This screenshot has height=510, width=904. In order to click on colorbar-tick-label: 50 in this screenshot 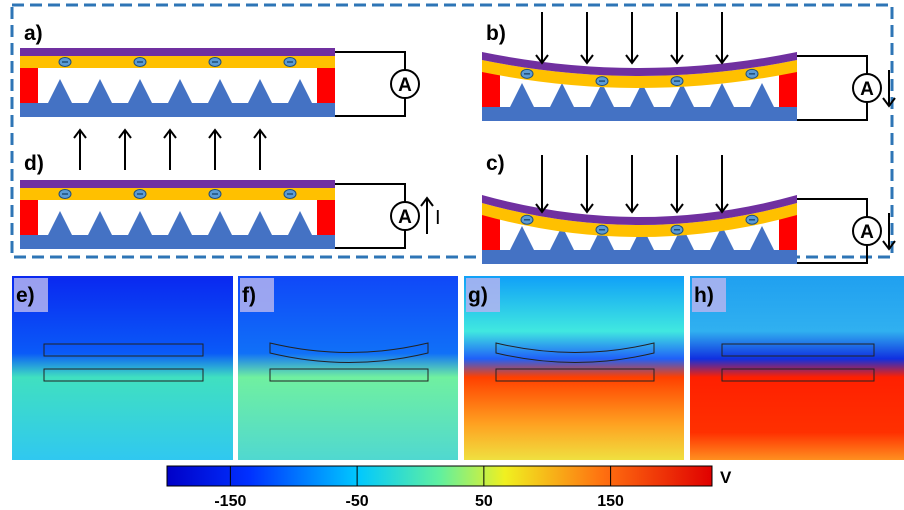, I will do `click(484, 501)`.